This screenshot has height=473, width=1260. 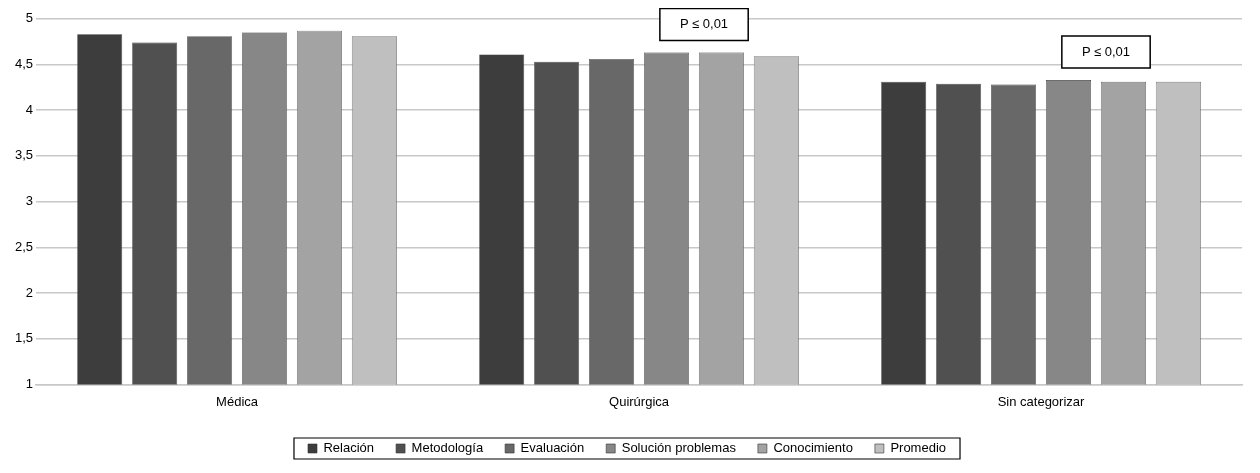 I want to click on x-tick-label: Quirúrgica, so click(x=639, y=401).